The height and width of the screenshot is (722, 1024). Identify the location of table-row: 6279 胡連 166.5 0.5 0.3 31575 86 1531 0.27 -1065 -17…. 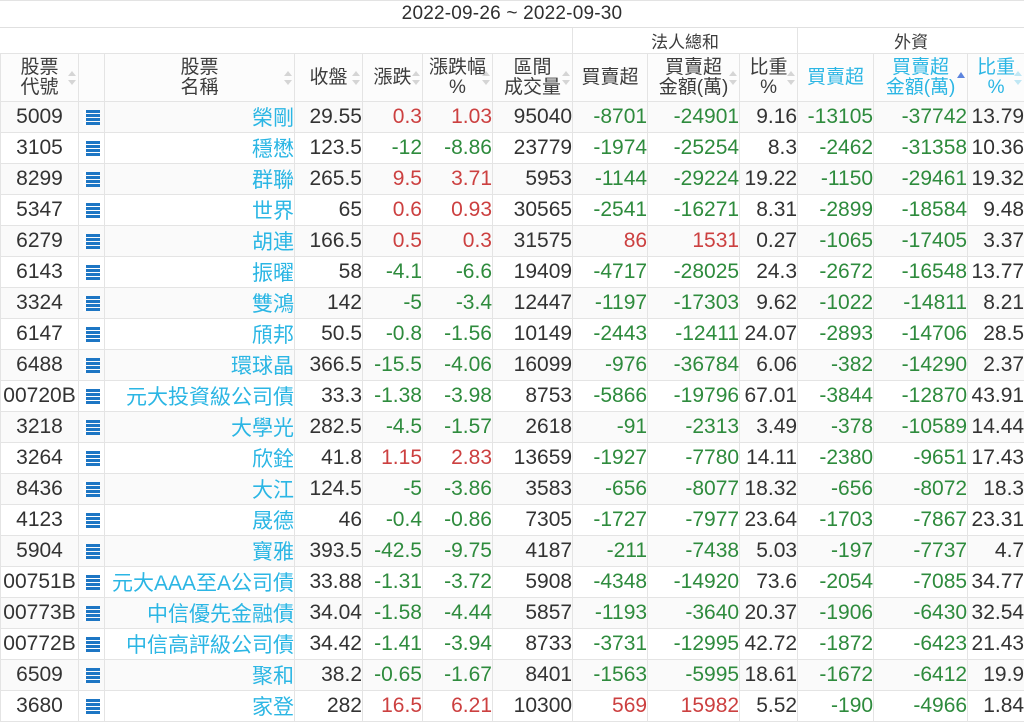
(512, 241).